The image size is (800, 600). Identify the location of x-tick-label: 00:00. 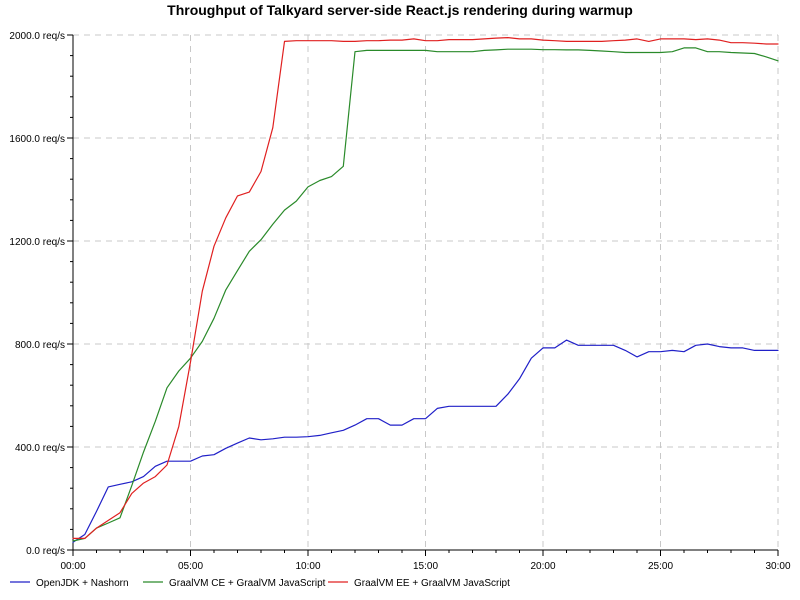
(72, 566).